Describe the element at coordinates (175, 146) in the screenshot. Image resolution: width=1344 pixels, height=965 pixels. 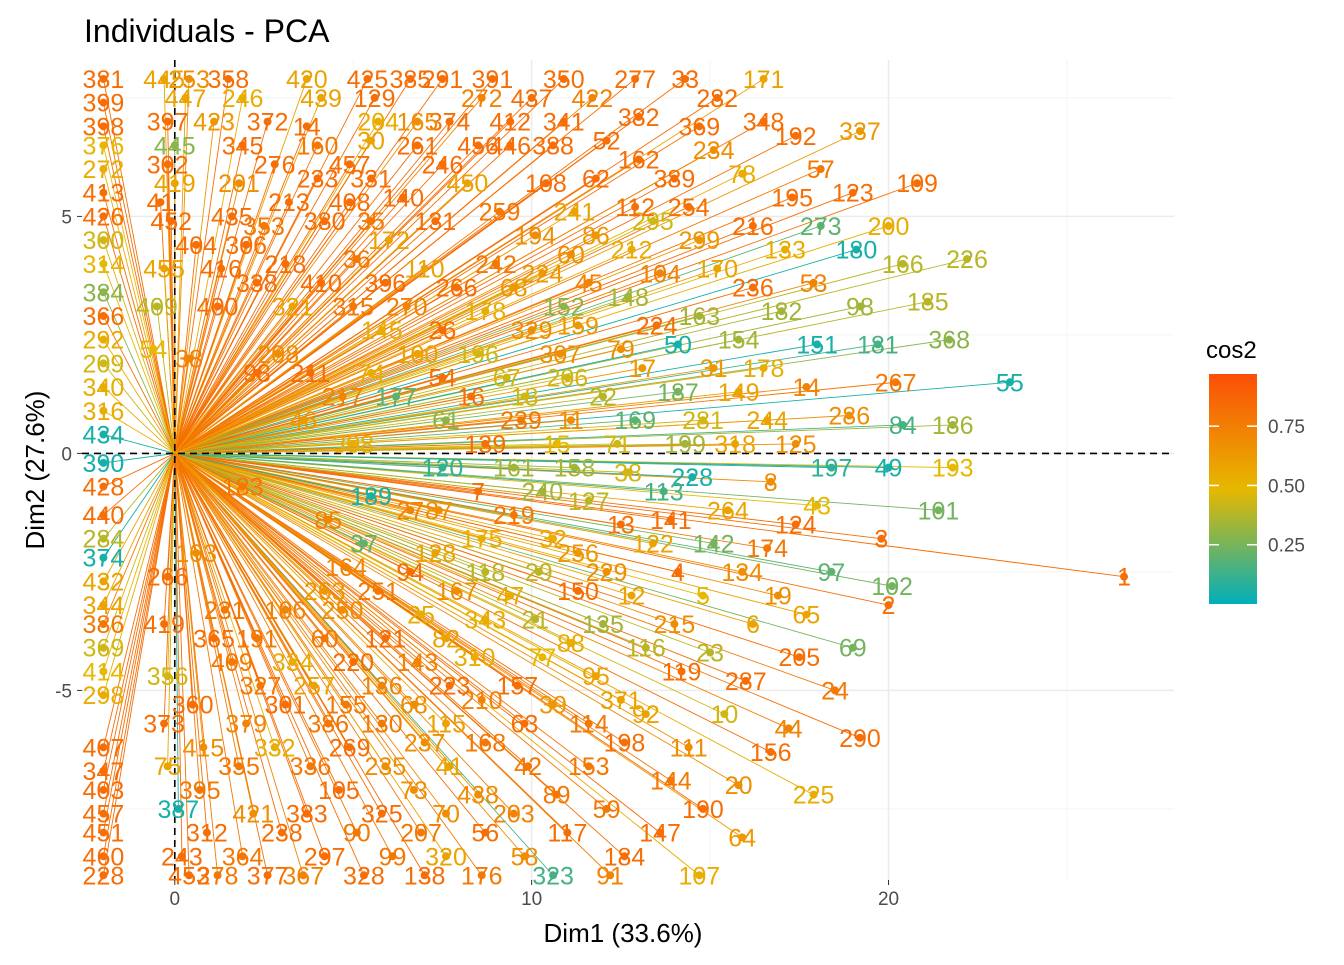
I see `point-label: 445` at that location.